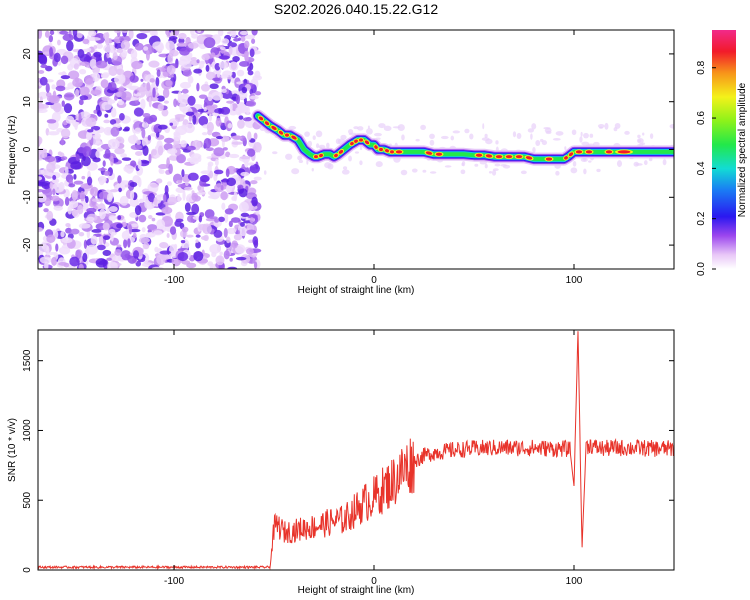  I want to click on frequency-ridge, so click(462, 137).